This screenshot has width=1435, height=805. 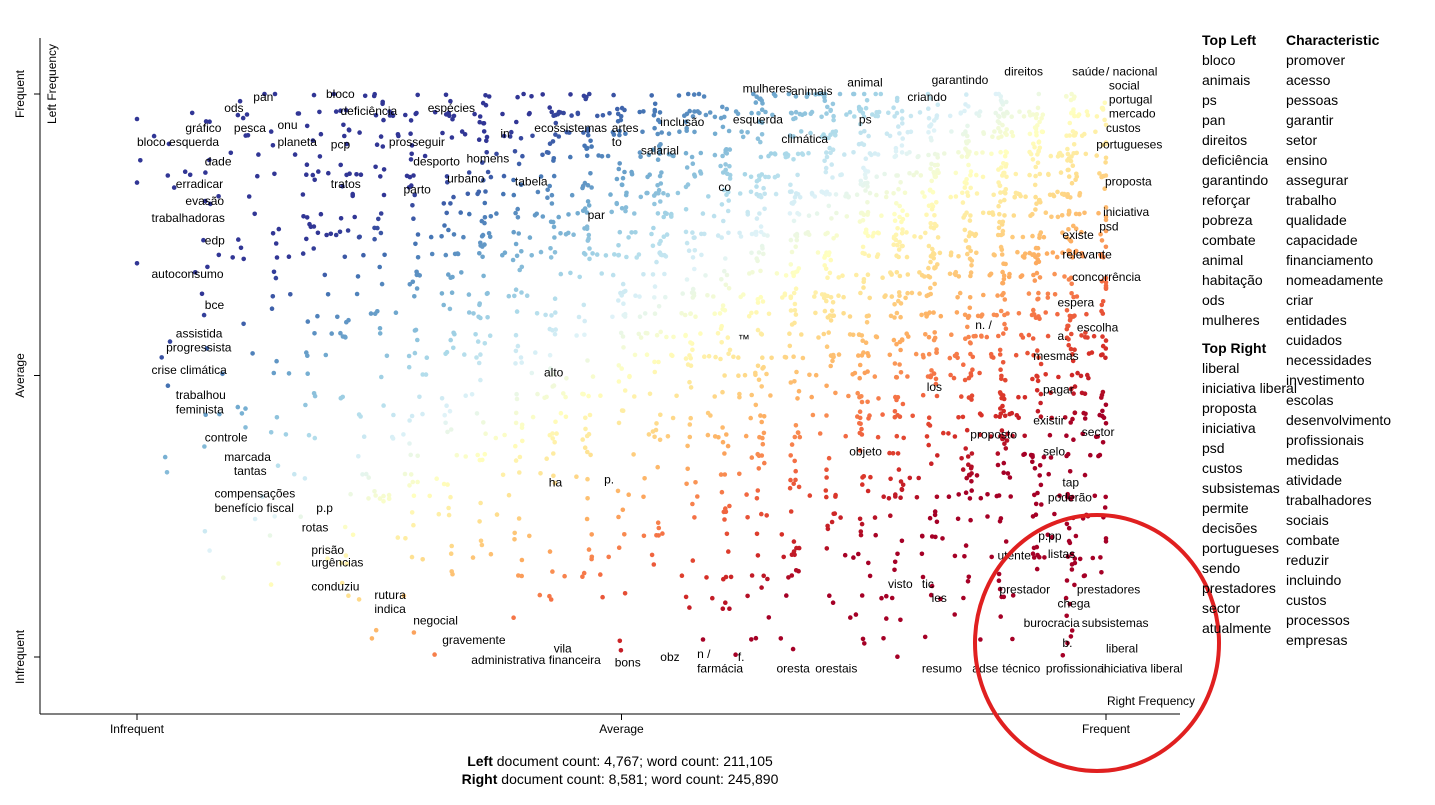 I want to click on top-right-term: sendo, so click(x=1221, y=568).